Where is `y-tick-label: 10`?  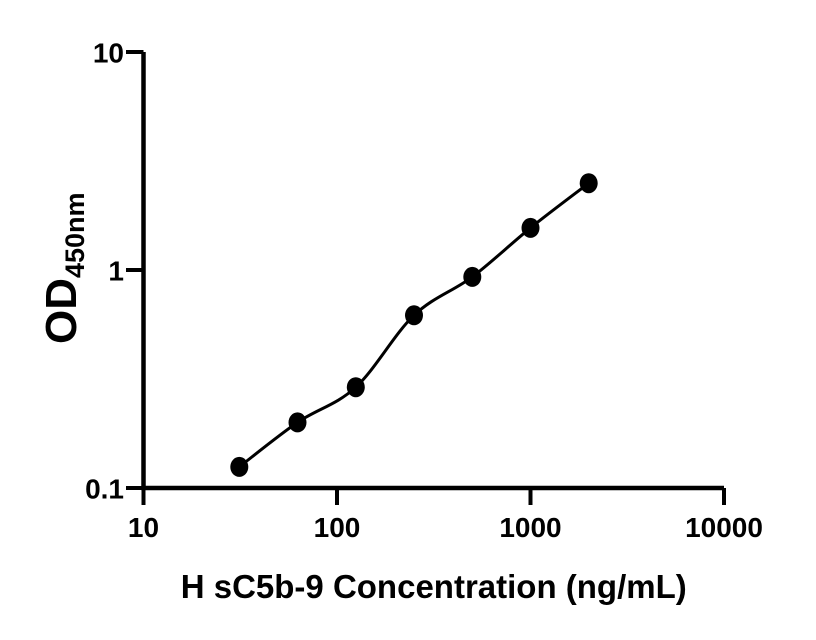 y-tick-label: 10 is located at coordinates (108, 53).